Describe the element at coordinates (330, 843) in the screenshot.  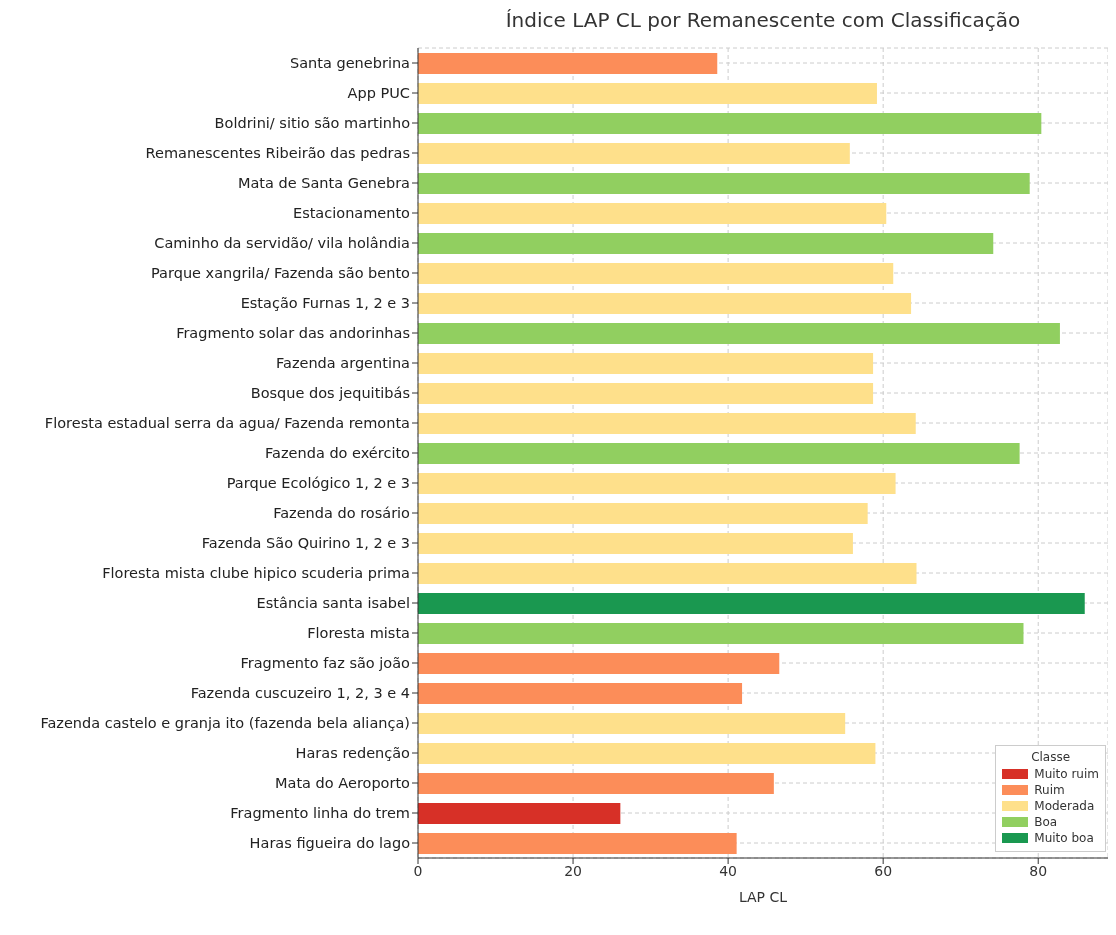
I see `y-tick-label: Haras figueira do lago` at that location.